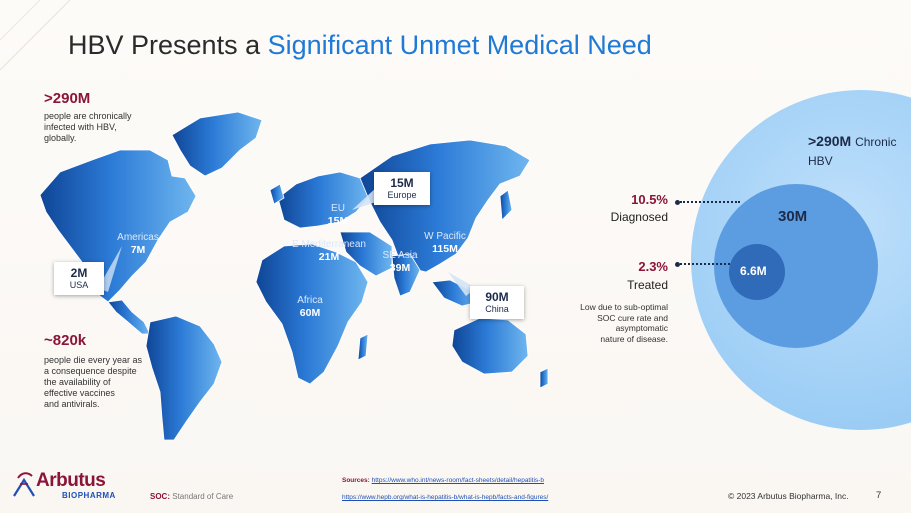 Image resolution: width=911 pixels, height=513 pixels. I want to click on chronic-hbv-label: >290M Chronic HBV, so click(852, 150).